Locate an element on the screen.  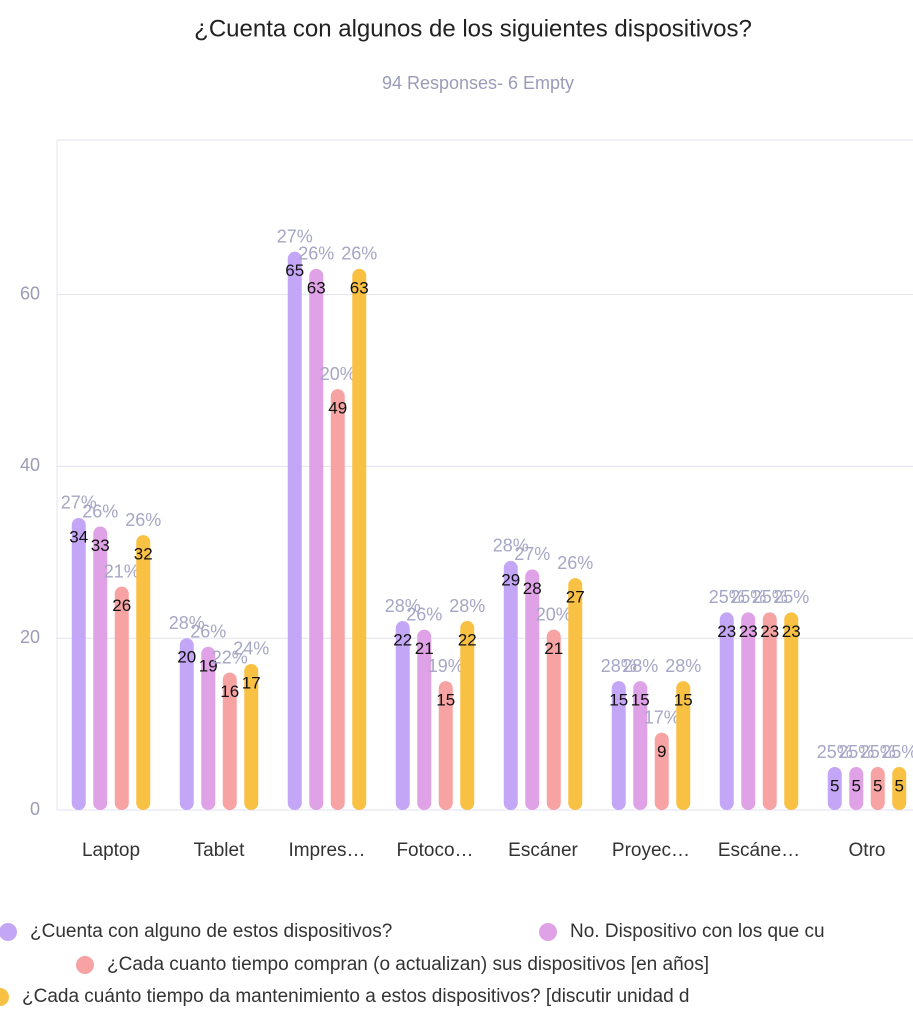
x-tick-label: Tablet is located at coordinates (219, 850).